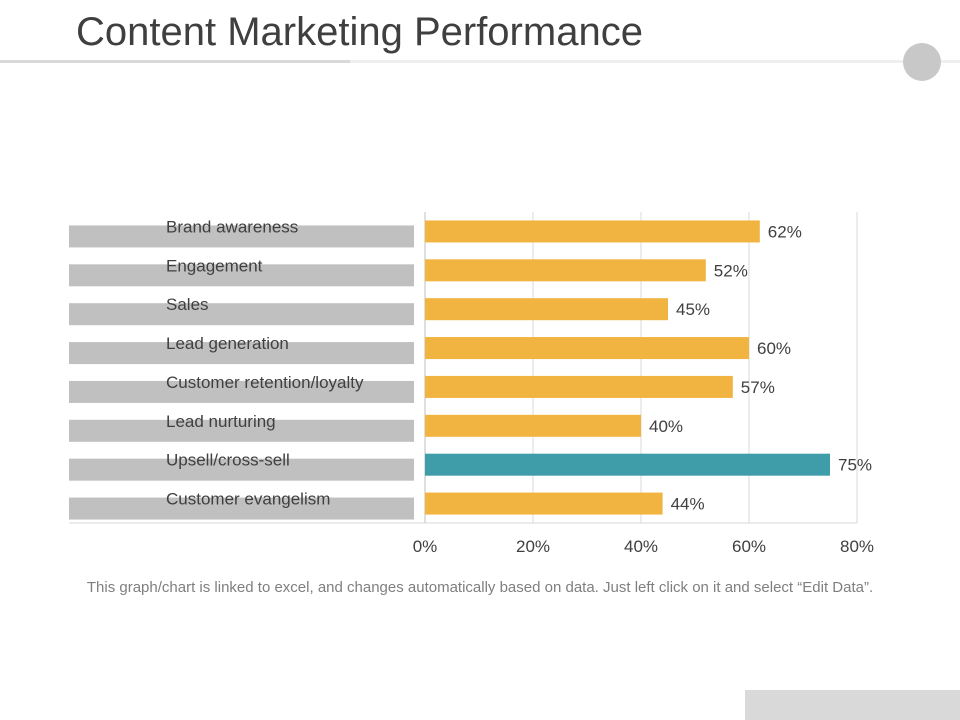 The width and height of the screenshot is (960, 720). What do you see at coordinates (655, 61) in the screenshot?
I see `header-rule` at bounding box center [655, 61].